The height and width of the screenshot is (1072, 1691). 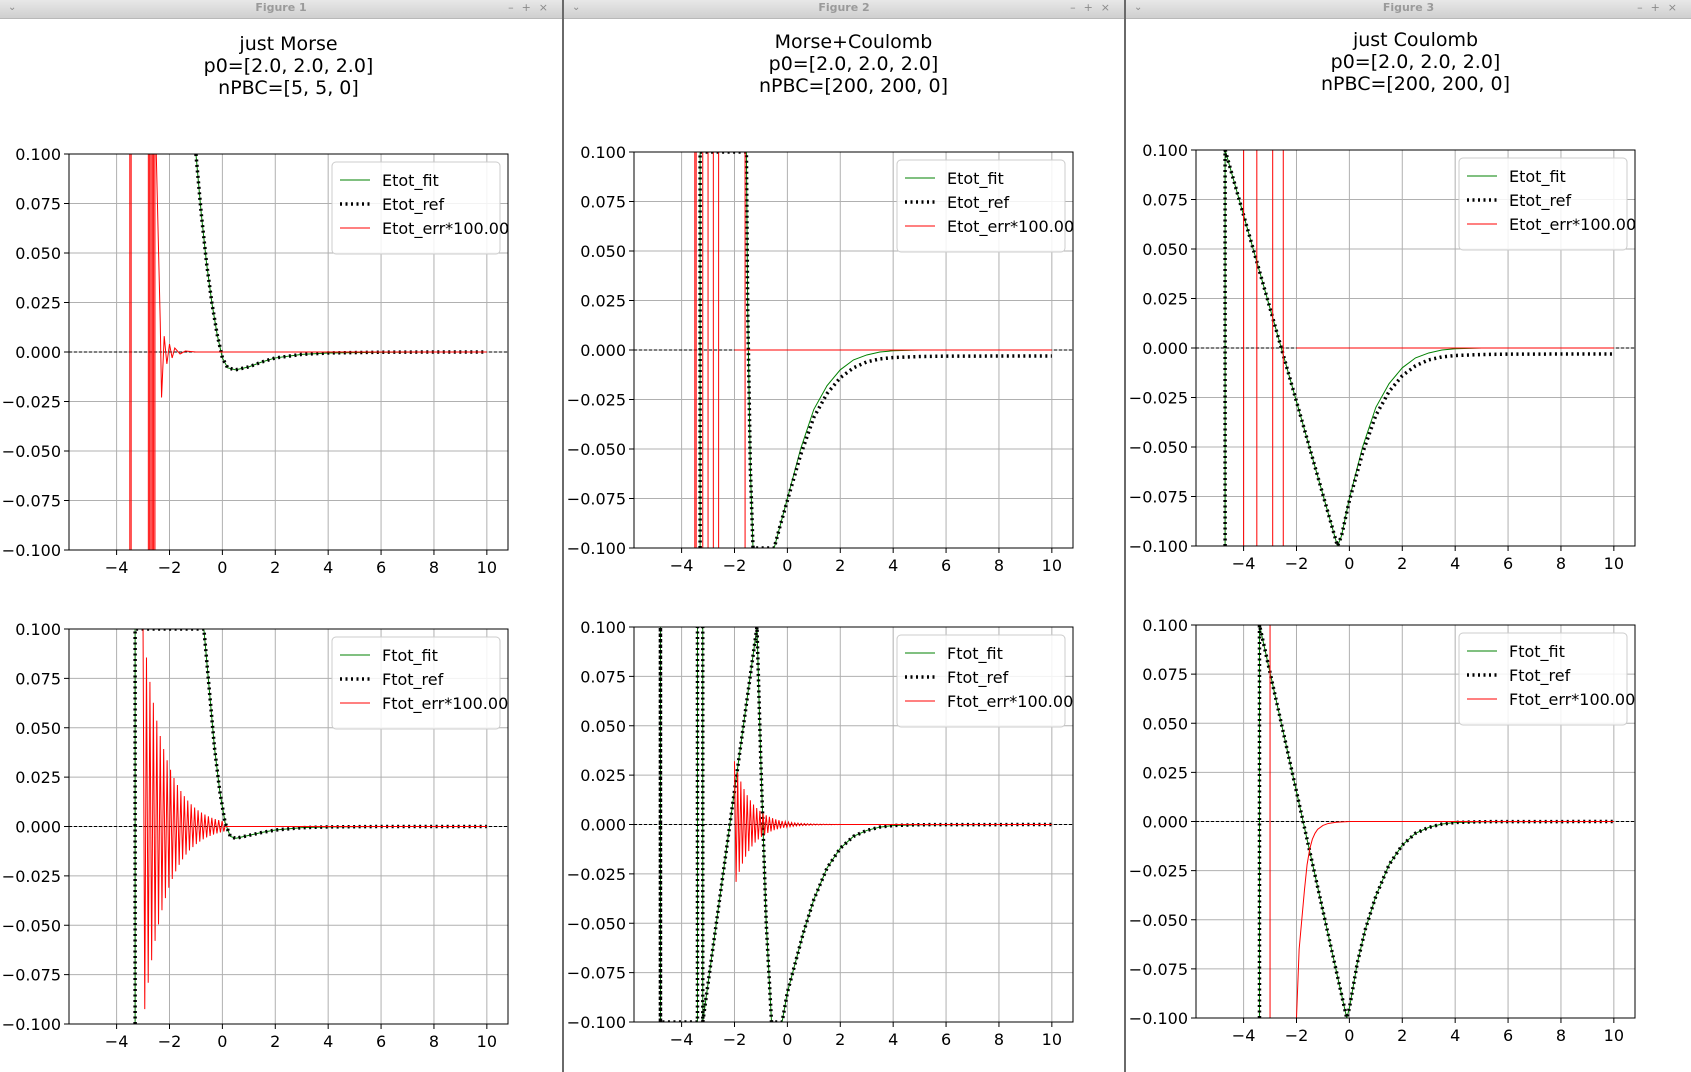 I want to click on figure-title-line: nPBC=[5, 5, 0], so click(x=288, y=88).